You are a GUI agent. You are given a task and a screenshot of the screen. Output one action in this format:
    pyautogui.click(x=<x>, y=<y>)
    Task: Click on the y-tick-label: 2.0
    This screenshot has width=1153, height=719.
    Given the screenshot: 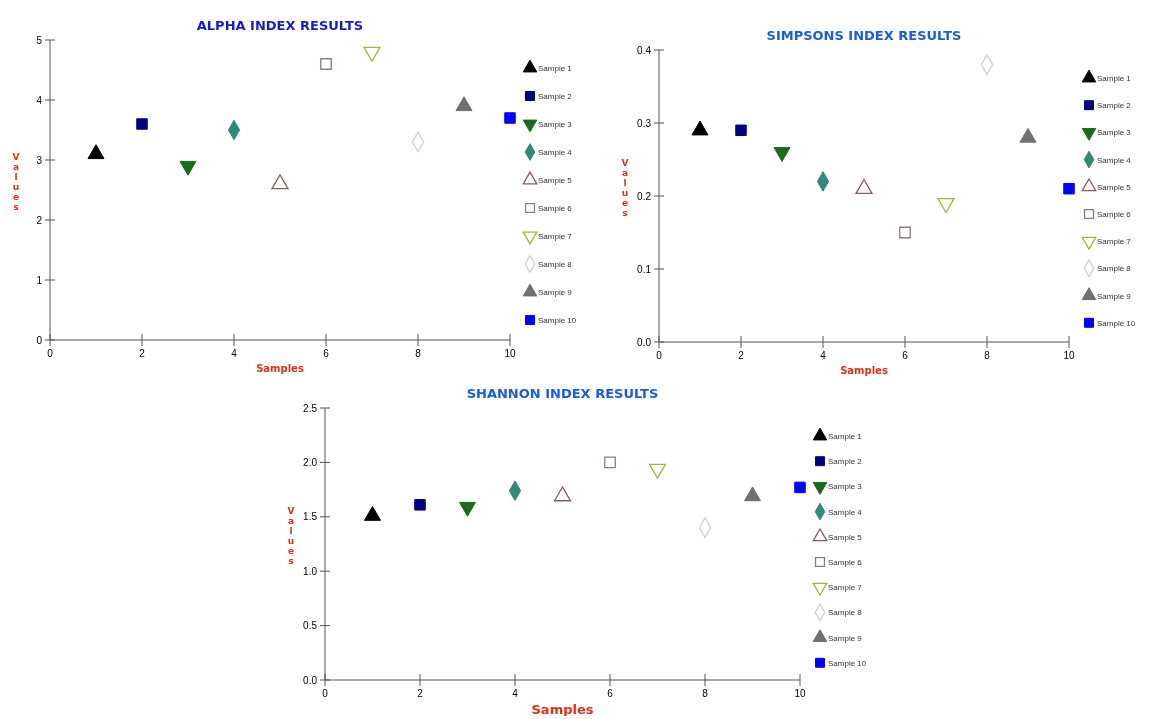 What is the action you would take?
    pyautogui.click(x=310, y=462)
    